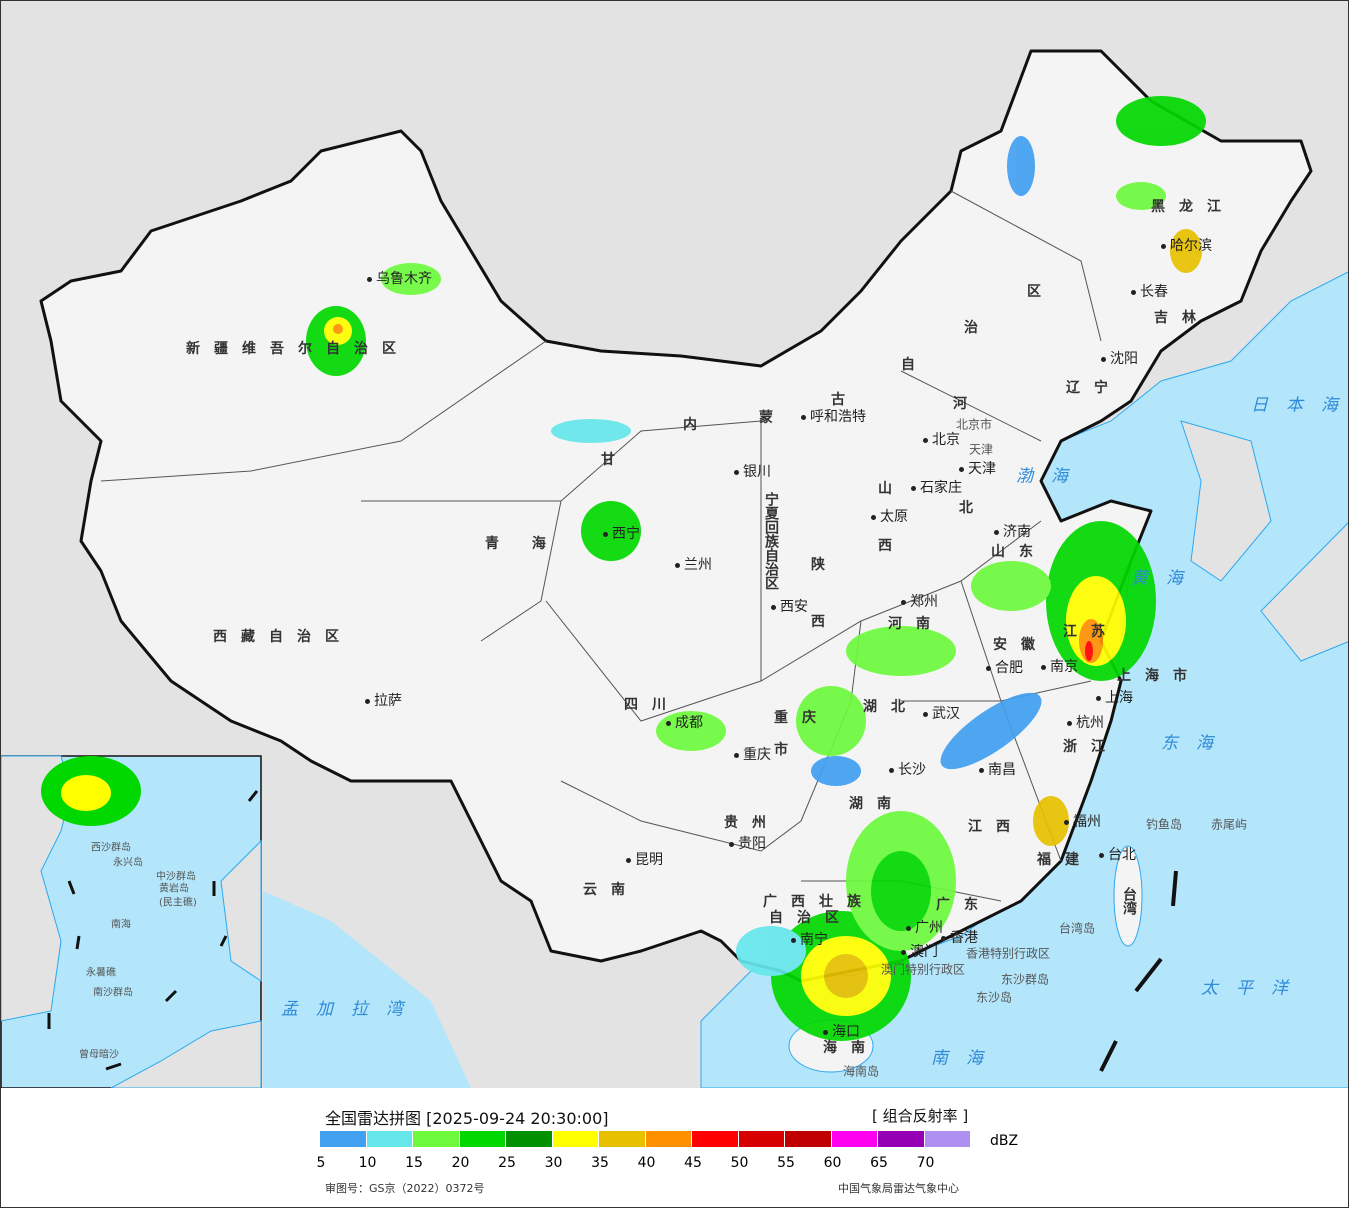 The width and height of the screenshot is (1349, 1208). I want to click on province-label: 福建, so click(1065, 860).